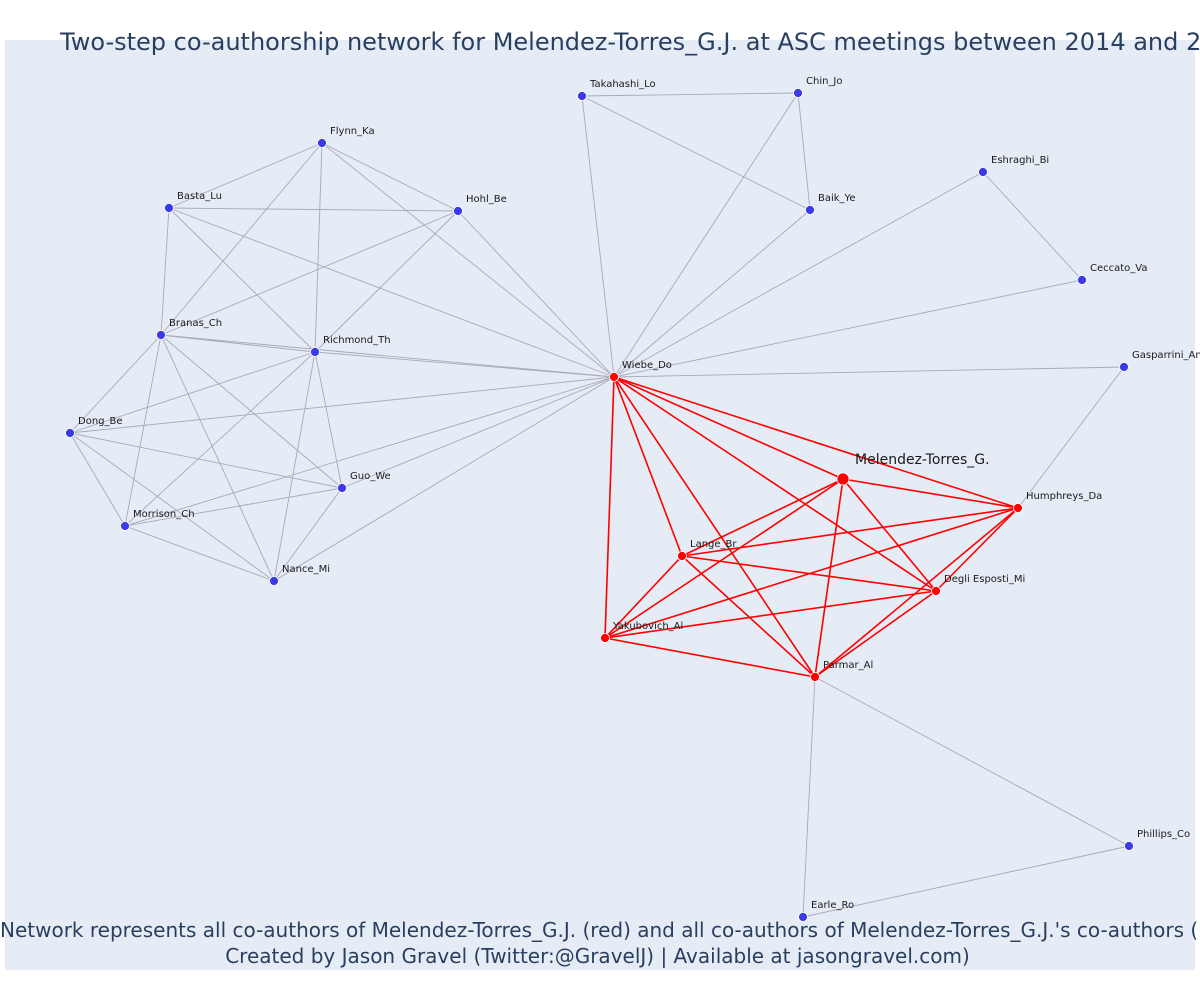 This screenshot has width=1200, height=1000. What do you see at coordinates (815, 677) in the screenshot?
I see `node-parmar-al` at bounding box center [815, 677].